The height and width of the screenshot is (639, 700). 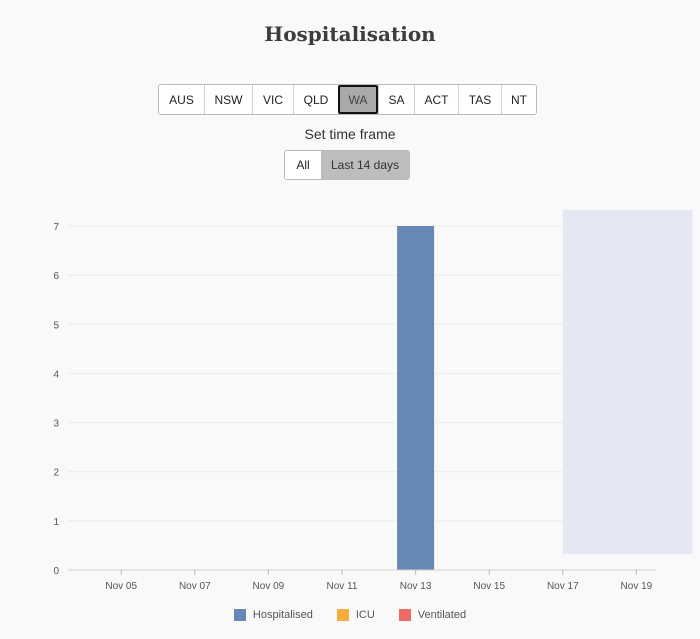 What do you see at coordinates (56, 424) in the screenshot?
I see `y-tick-label: 3` at bounding box center [56, 424].